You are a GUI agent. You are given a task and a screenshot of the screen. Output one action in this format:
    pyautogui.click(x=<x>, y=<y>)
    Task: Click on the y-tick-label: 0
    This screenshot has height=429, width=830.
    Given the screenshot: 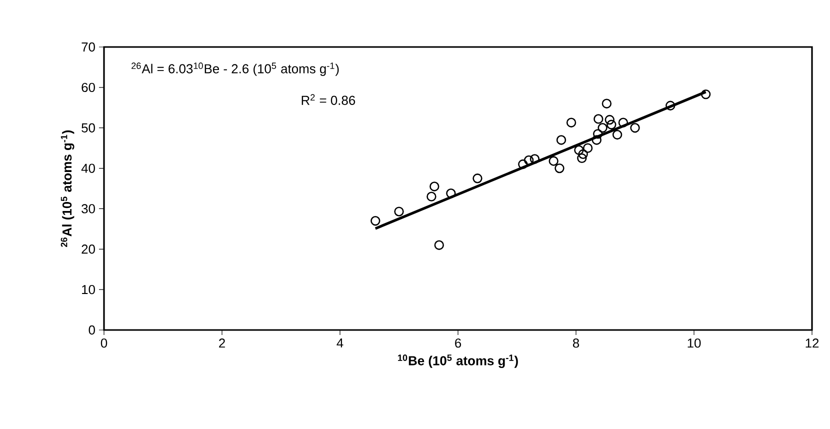 What is the action you would take?
    pyautogui.click(x=91, y=330)
    